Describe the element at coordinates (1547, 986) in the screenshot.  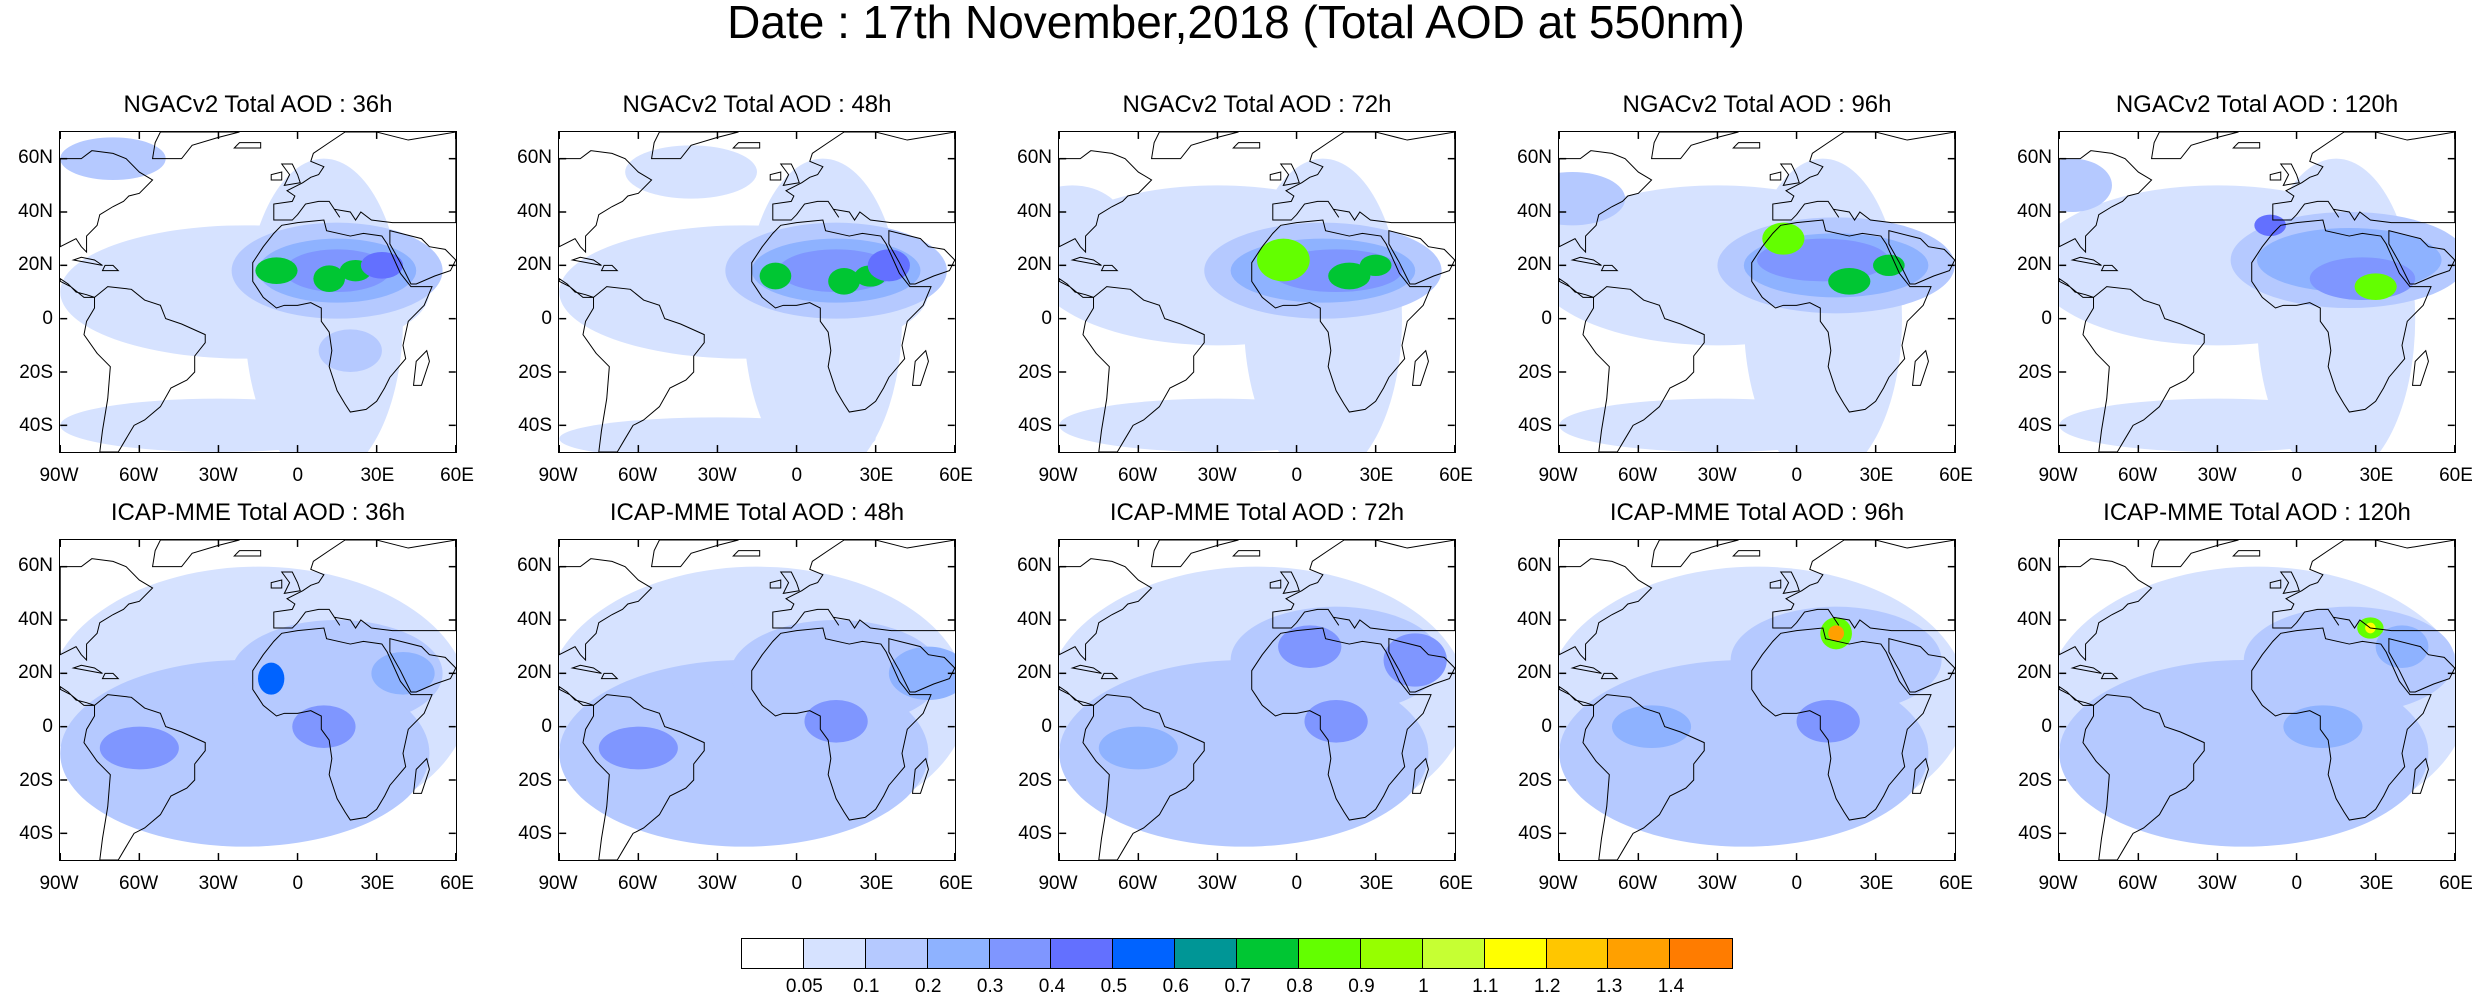
I see `colorbar-label: 1.2` at that location.